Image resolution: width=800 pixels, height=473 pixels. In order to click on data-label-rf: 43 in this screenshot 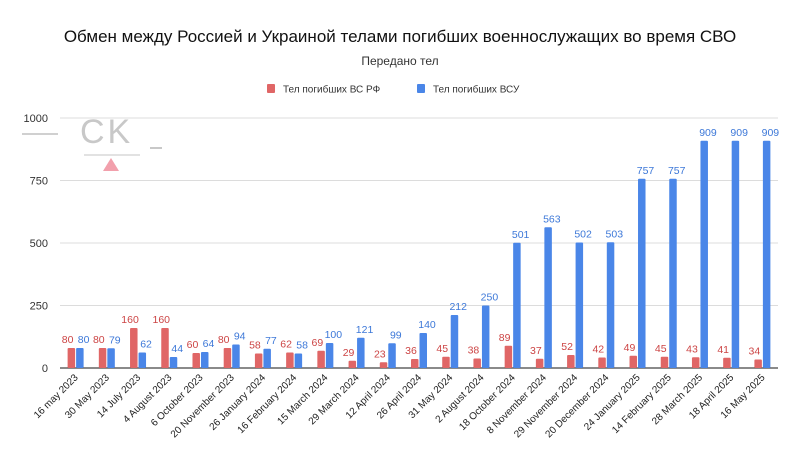, I will do `click(692, 349)`.